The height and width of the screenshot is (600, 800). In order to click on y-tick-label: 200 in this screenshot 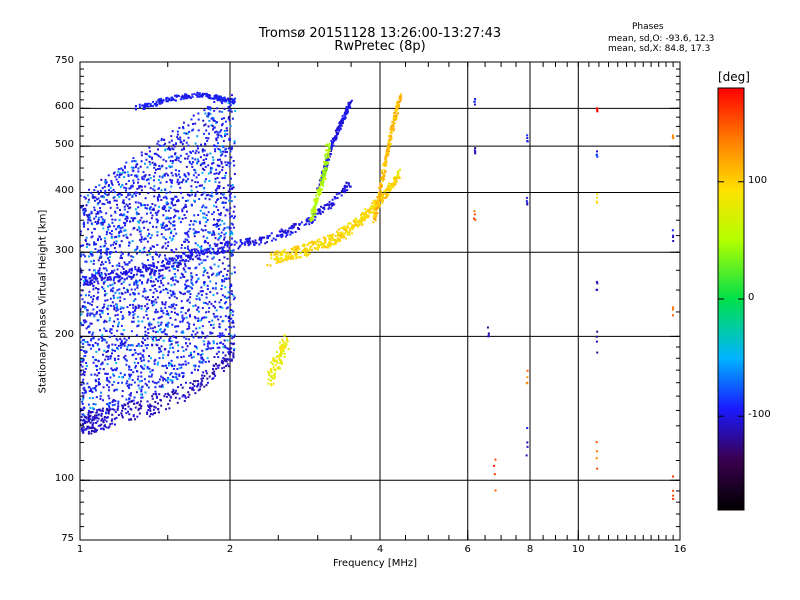, I will do `click(64, 335)`.